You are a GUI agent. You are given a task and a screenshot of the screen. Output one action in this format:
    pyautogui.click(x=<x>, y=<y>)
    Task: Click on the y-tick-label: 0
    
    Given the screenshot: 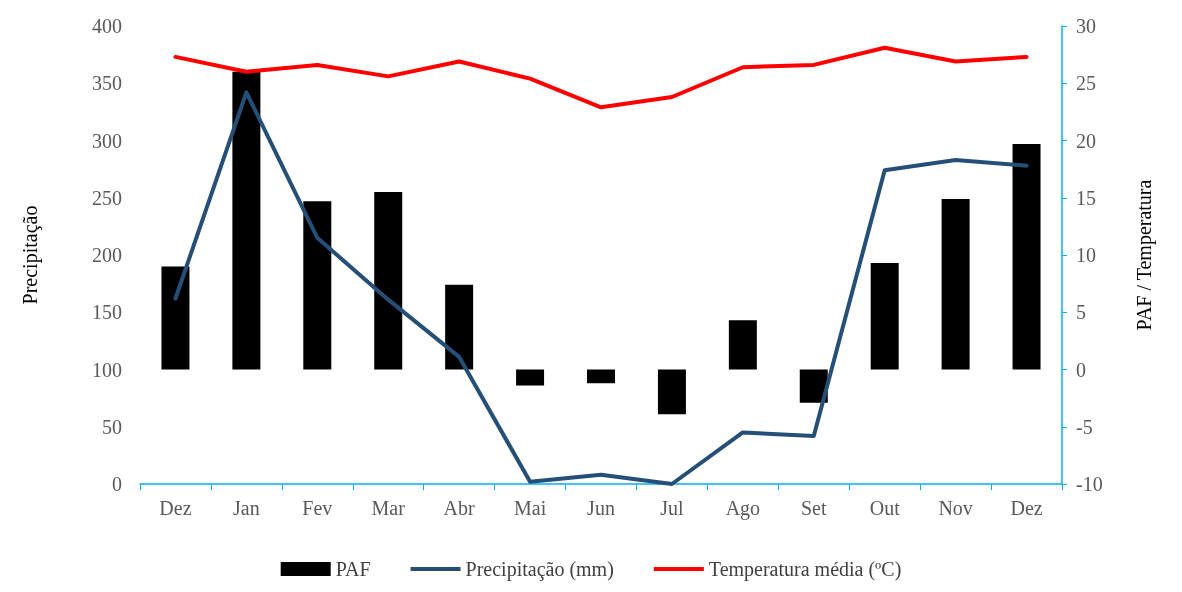 What is the action you would take?
    pyautogui.click(x=117, y=484)
    